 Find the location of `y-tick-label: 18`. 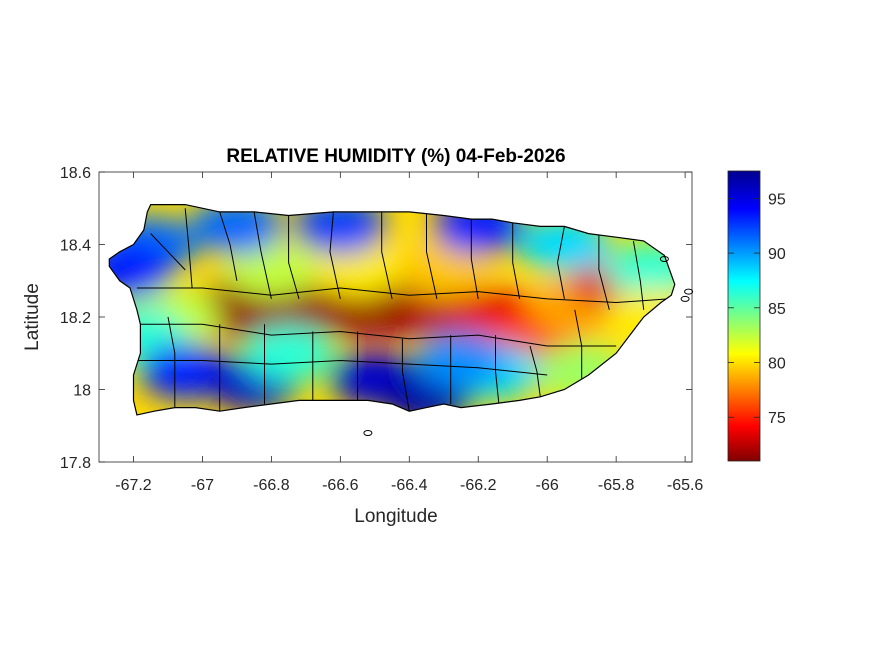

y-tick-label: 18 is located at coordinates (82, 391).